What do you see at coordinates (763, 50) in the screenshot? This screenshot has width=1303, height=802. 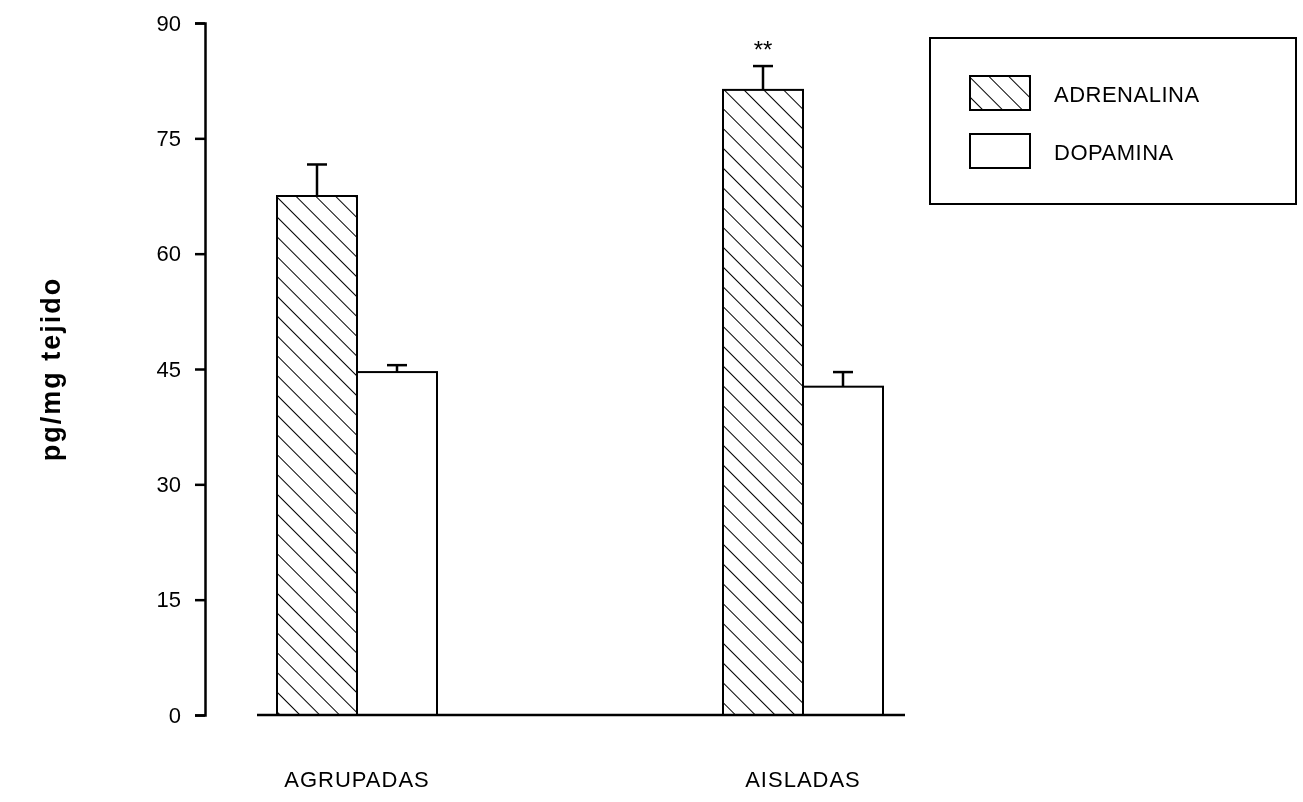 I see `annotation: **` at bounding box center [763, 50].